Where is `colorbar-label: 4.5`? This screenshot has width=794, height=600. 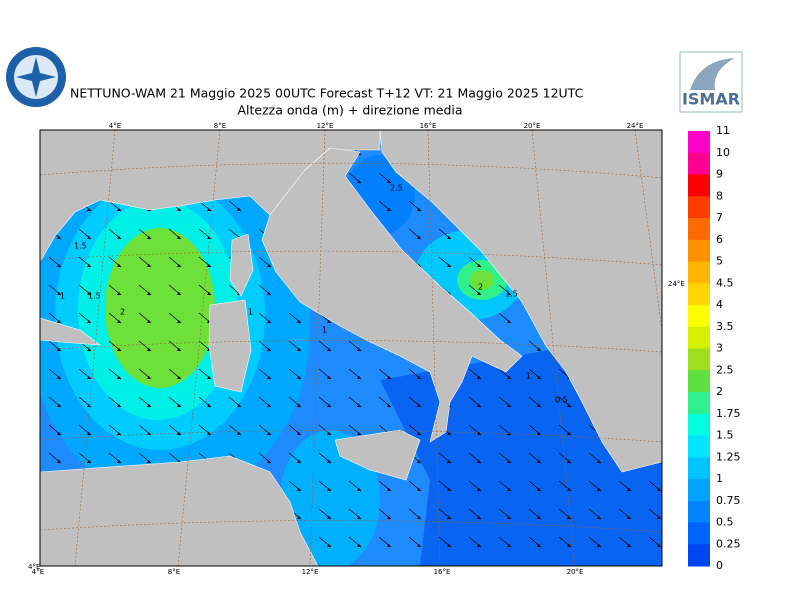
colorbar-label: 4.5 is located at coordinates (725, 282).